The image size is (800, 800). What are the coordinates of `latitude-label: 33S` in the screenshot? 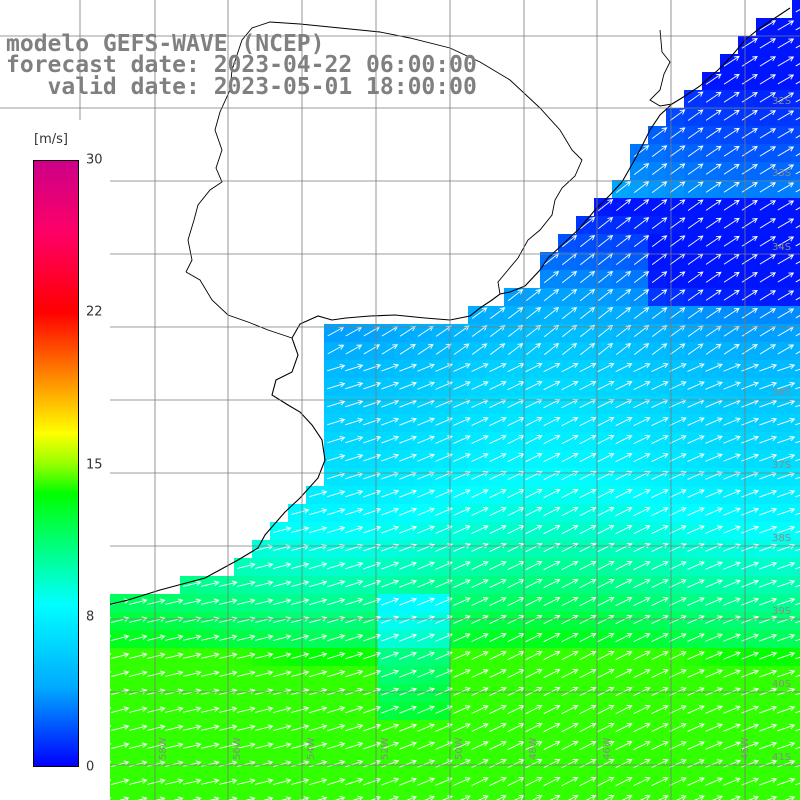 It's located at (781, 173).